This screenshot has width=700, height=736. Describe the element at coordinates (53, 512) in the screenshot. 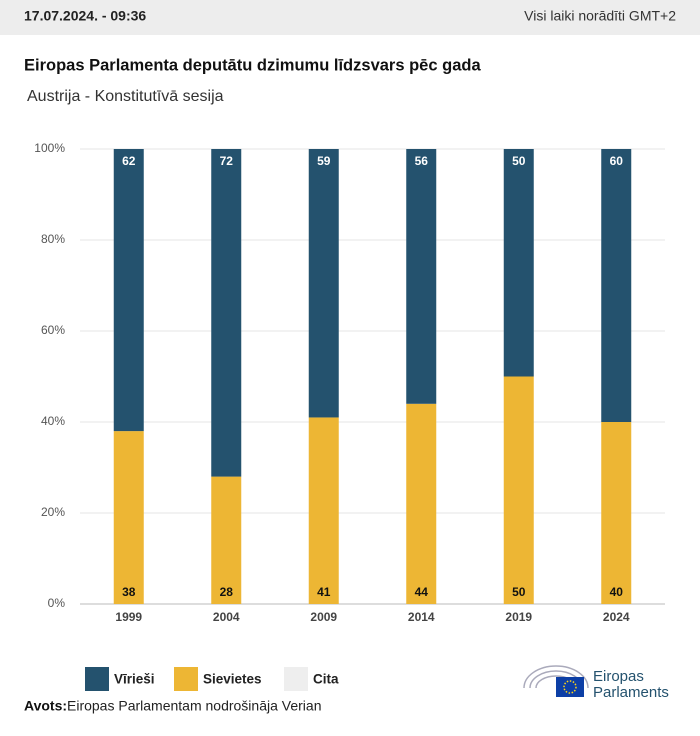

I see `y-tick-label: 20%` at that location.